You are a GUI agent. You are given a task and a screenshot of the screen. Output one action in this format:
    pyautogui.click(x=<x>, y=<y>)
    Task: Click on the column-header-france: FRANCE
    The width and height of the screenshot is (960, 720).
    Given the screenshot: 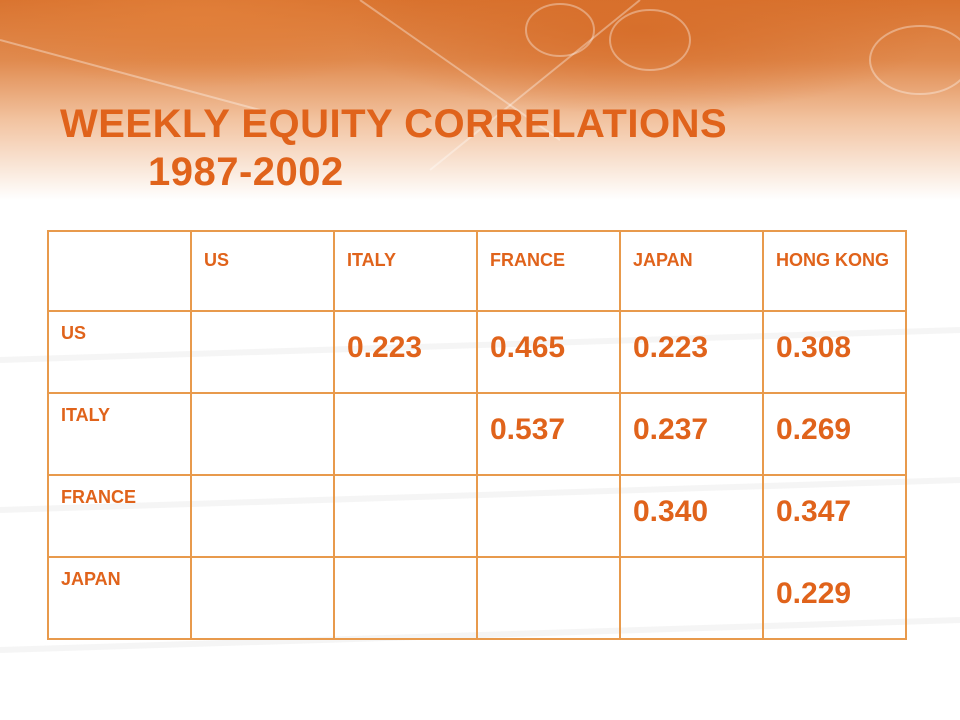 What is the action you would take?
    pyautogui.click(x=548, y=271)
    